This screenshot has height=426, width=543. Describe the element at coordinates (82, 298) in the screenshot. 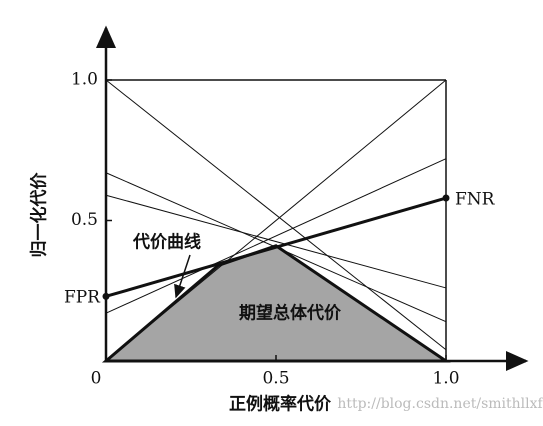

I see `annotation: FPR` at that location.